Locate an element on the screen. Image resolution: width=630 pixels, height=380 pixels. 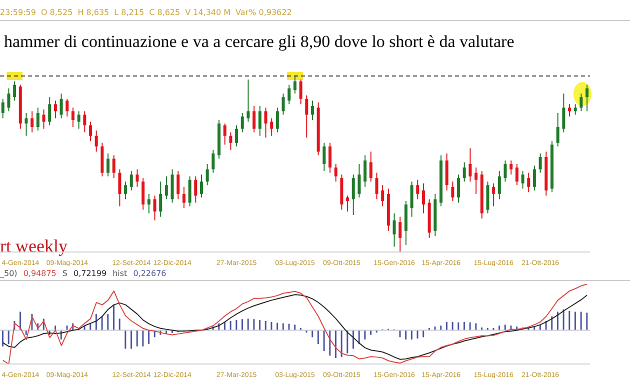
text: V 14,340 M is located at coordinates (208, 12).